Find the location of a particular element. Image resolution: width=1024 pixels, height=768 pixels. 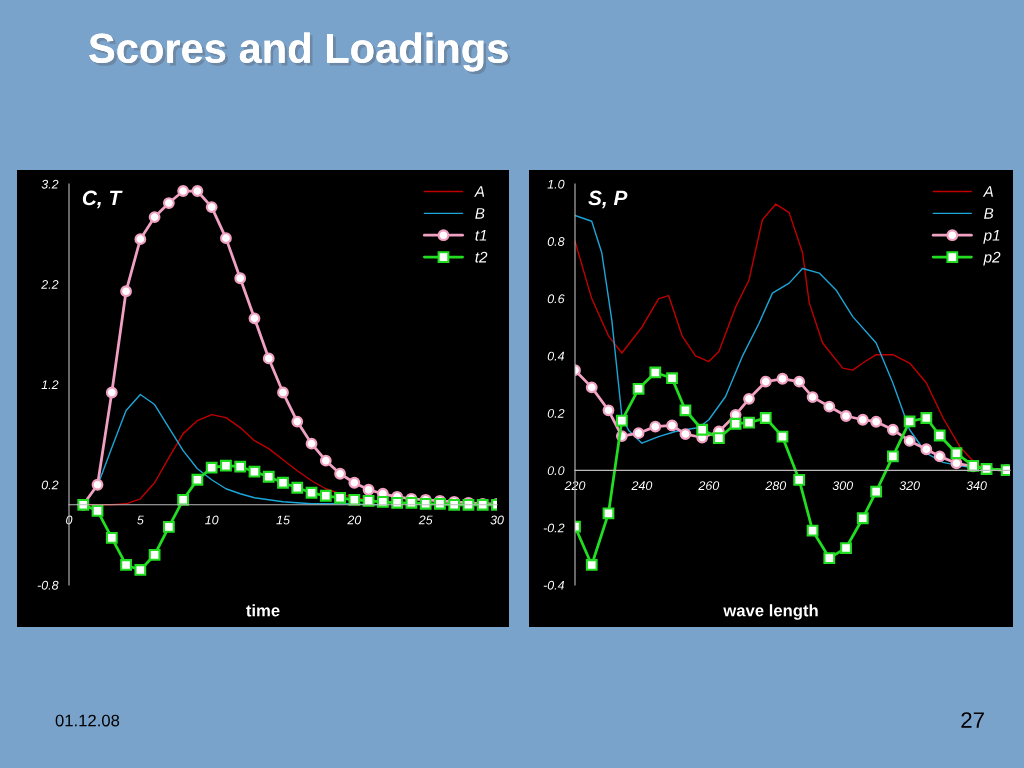

legend-label: B is located at coordinates (480, 213).